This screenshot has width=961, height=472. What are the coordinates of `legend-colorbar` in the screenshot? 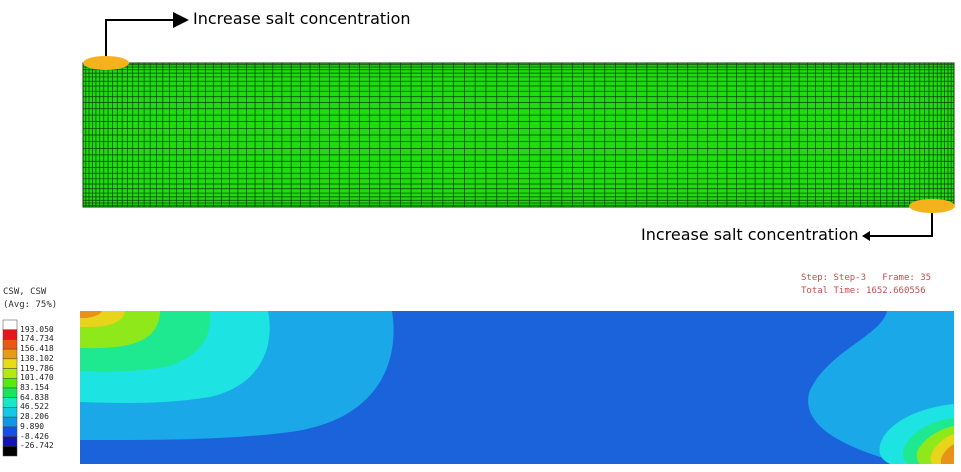 It's located at (10, 388).